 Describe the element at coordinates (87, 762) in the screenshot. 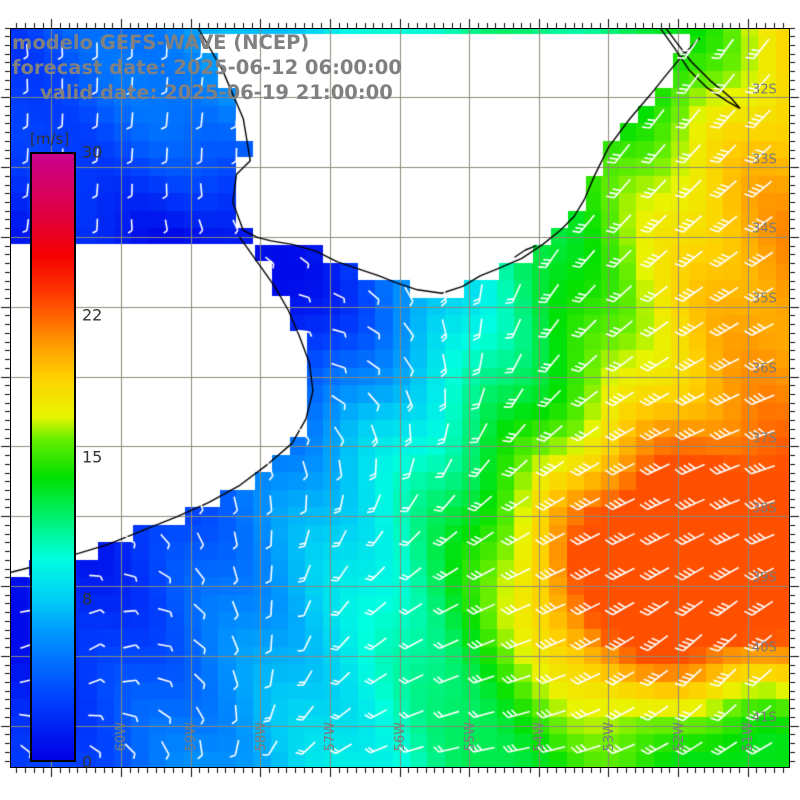

I see `colorbar-tick-0: 0` at that location.